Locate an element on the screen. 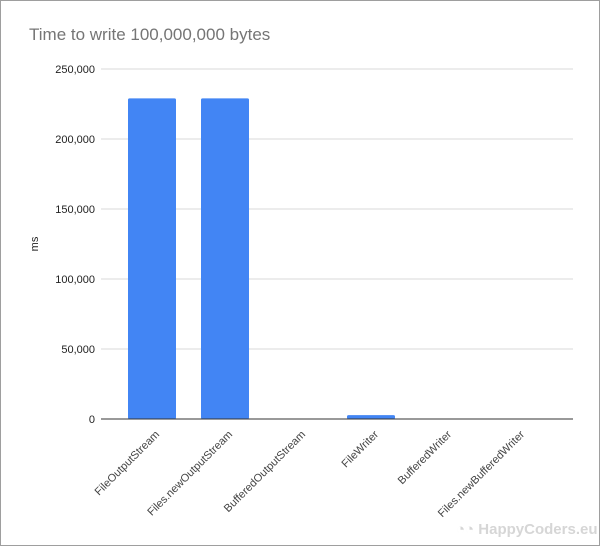 This screenshot has height=546, width=600. y-tick-label: 100,000 is located at coordinates (75, 280).